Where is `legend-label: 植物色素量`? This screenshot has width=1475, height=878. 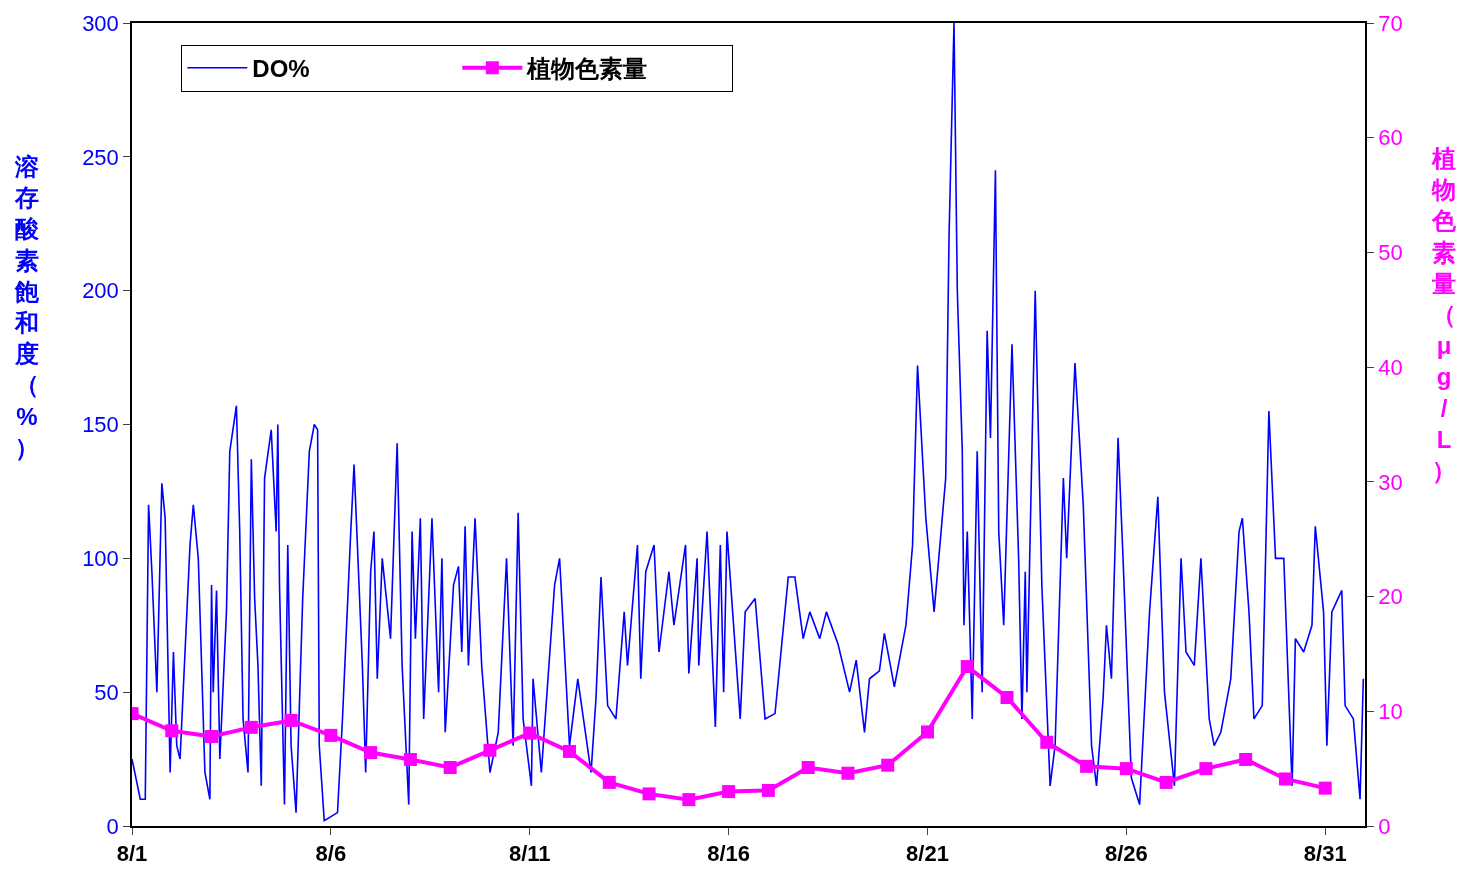 legend-label: 植物色素量 is located at coordinates (587, 69).